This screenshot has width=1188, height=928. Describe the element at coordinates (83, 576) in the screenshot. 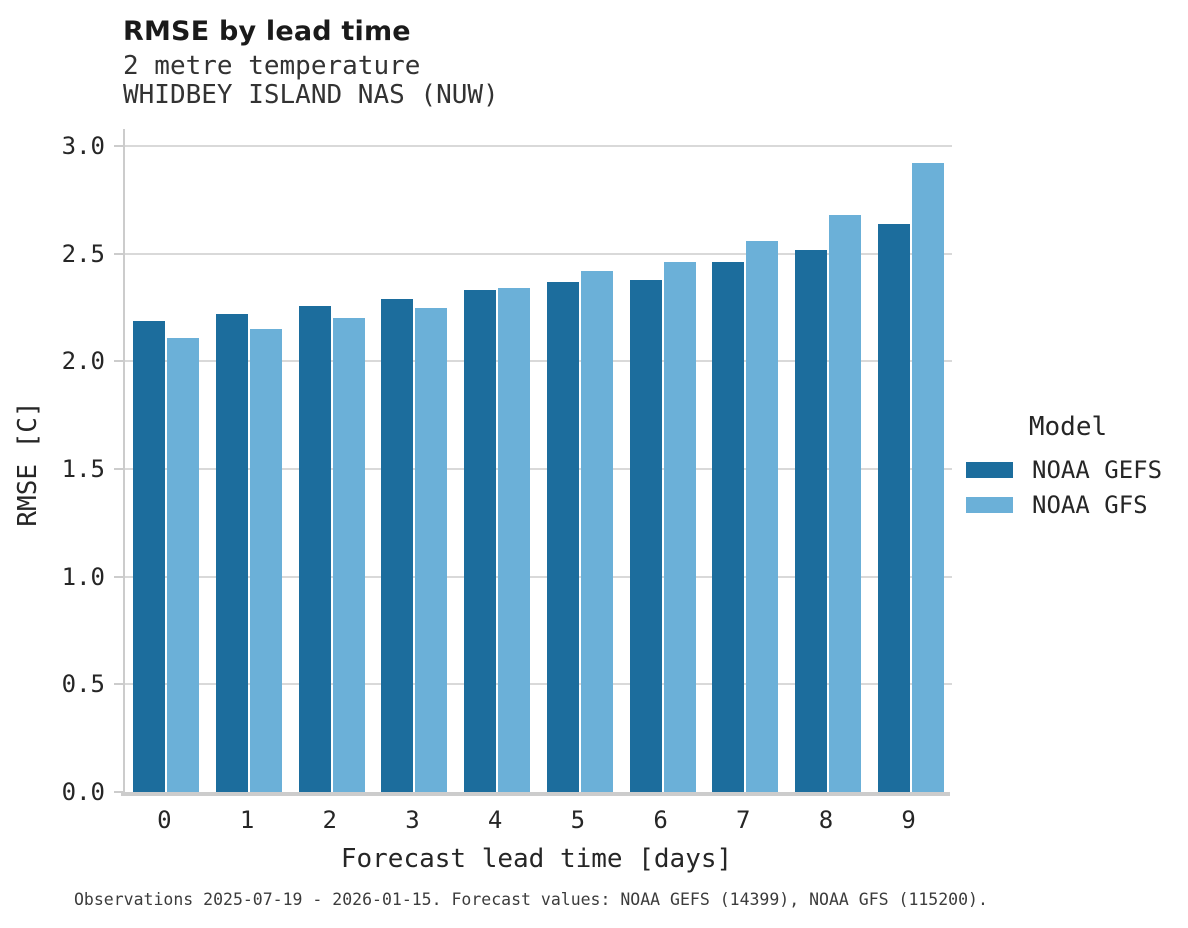

I see `y-tick-label-1.0: 1.0` at that location.